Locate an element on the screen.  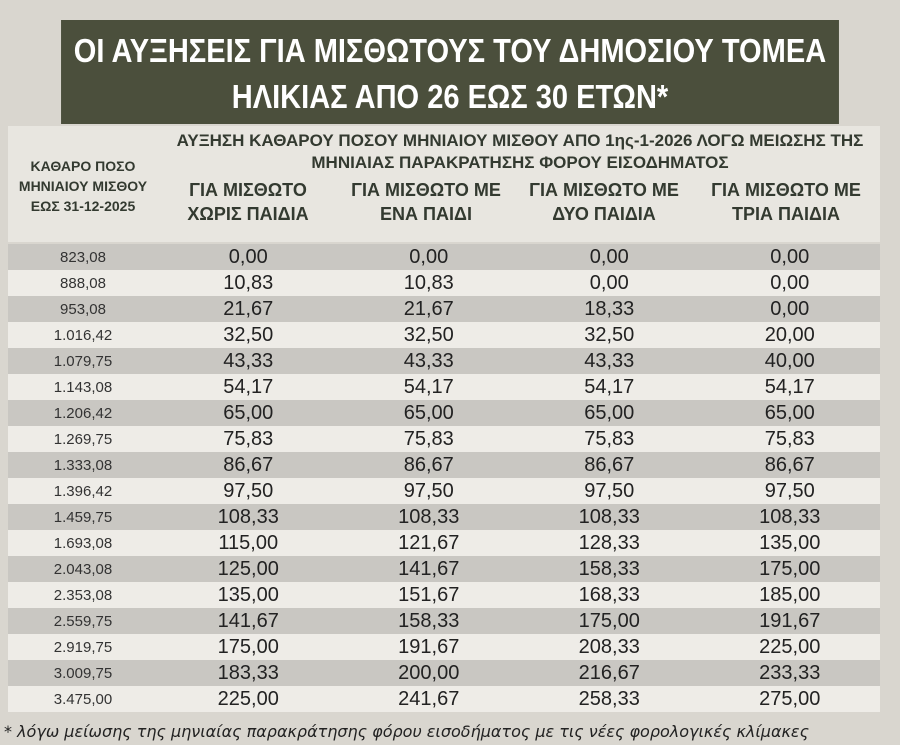
salary-cell: 823,08 is located at coordinates (83, 257).